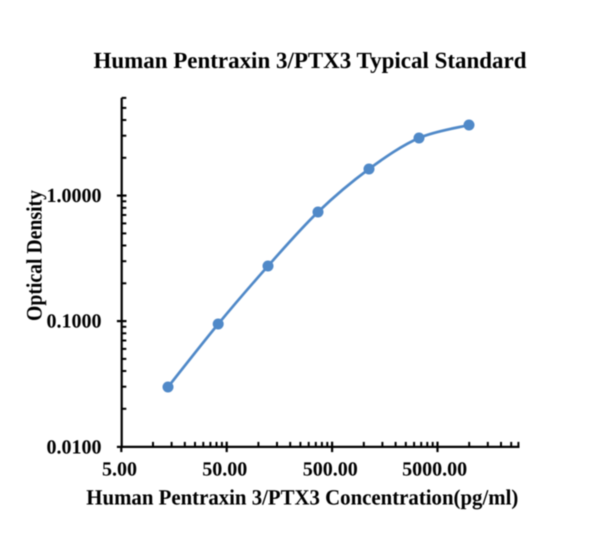  I want to click on svg-text: 0.0100, so click(74, 448).